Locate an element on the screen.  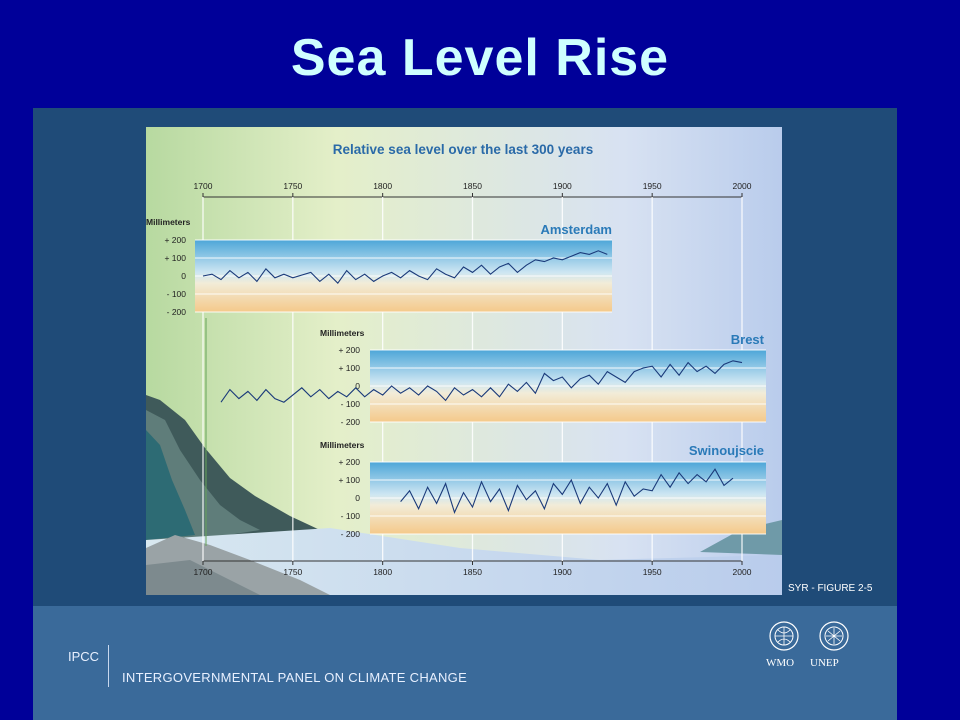
series-line-swinoujscie is located at coordinates (567, 491).